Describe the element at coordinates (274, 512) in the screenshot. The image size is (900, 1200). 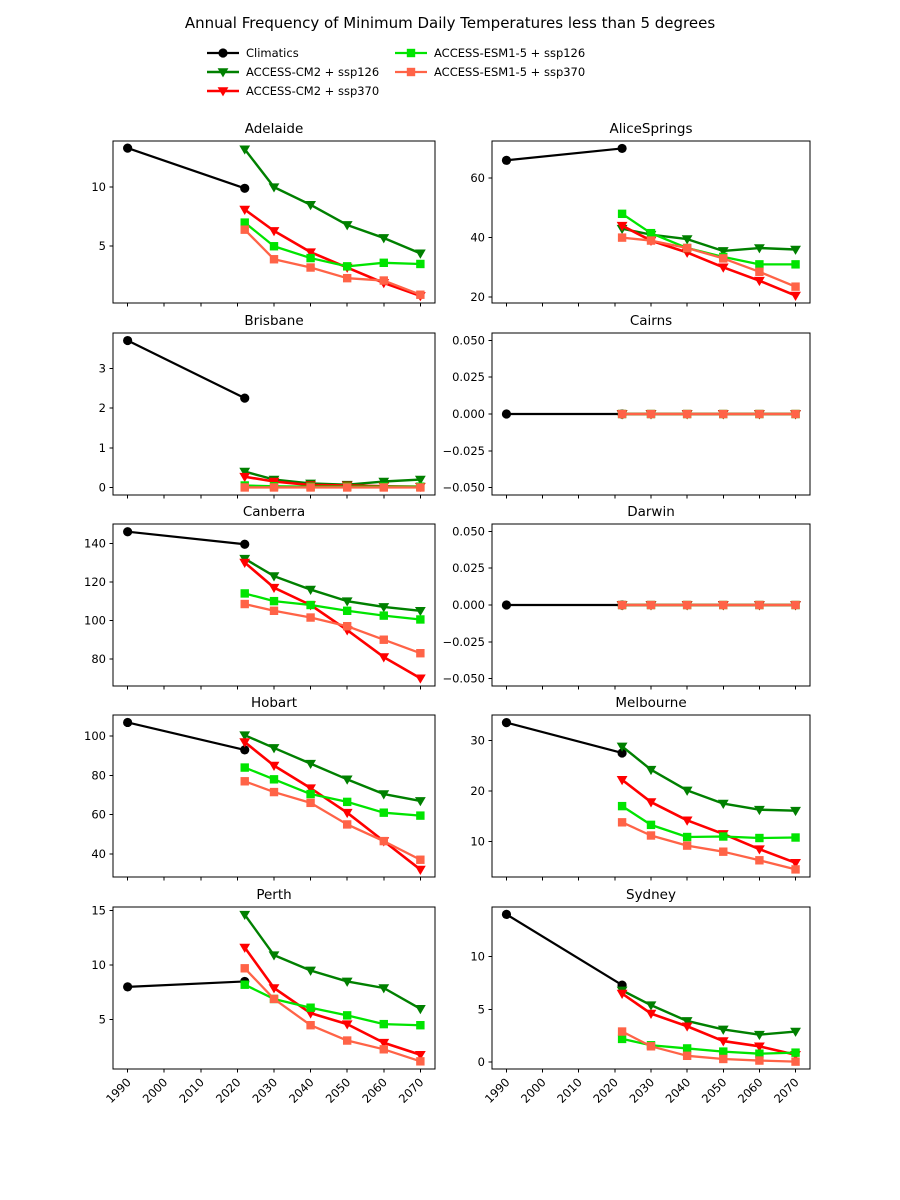
I see `subplot-title-canberra: Canberra` at that location.